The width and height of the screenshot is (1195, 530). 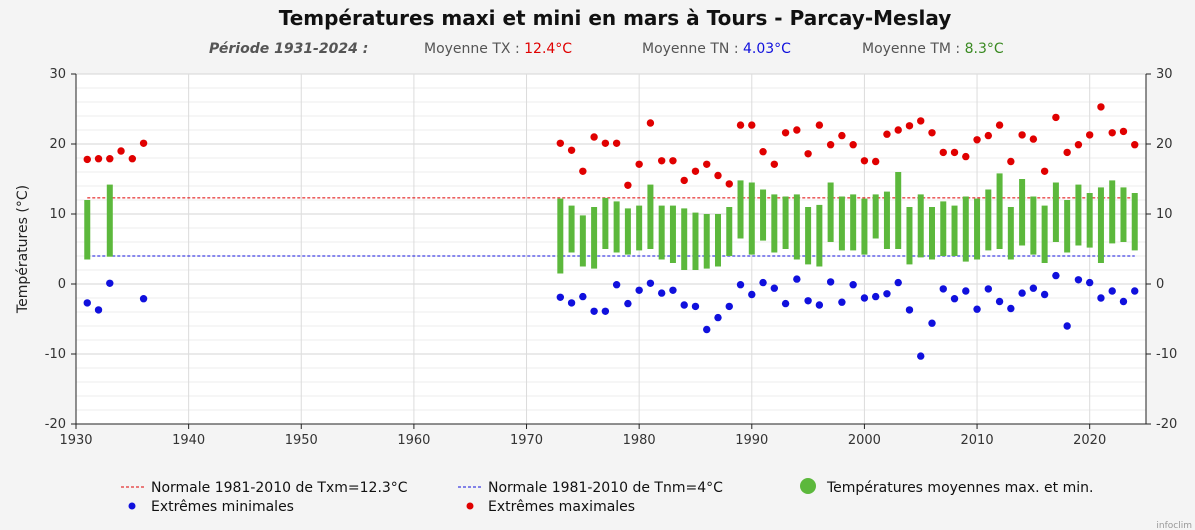 What do you see at coordinates (110, 159) in the screenshot?
I see `max-point-1933` at bounding box center [110, 159].